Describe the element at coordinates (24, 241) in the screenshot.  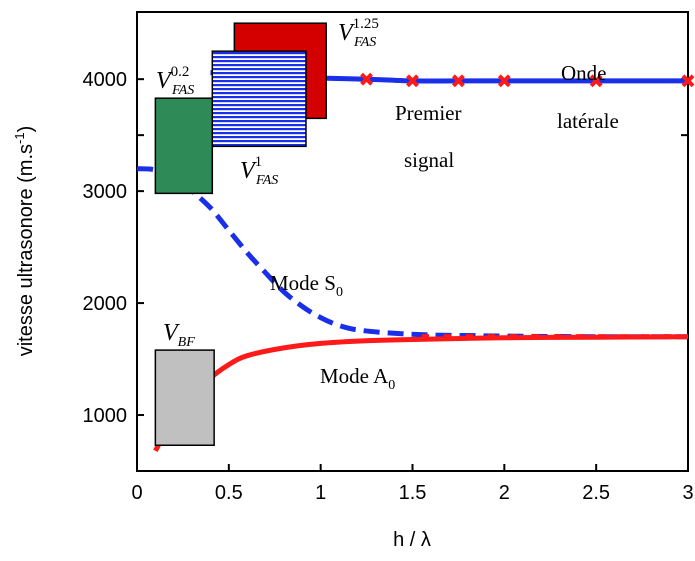
I see `y-axis-title: vitesse ultrasonore (m.s-1)` at that location.